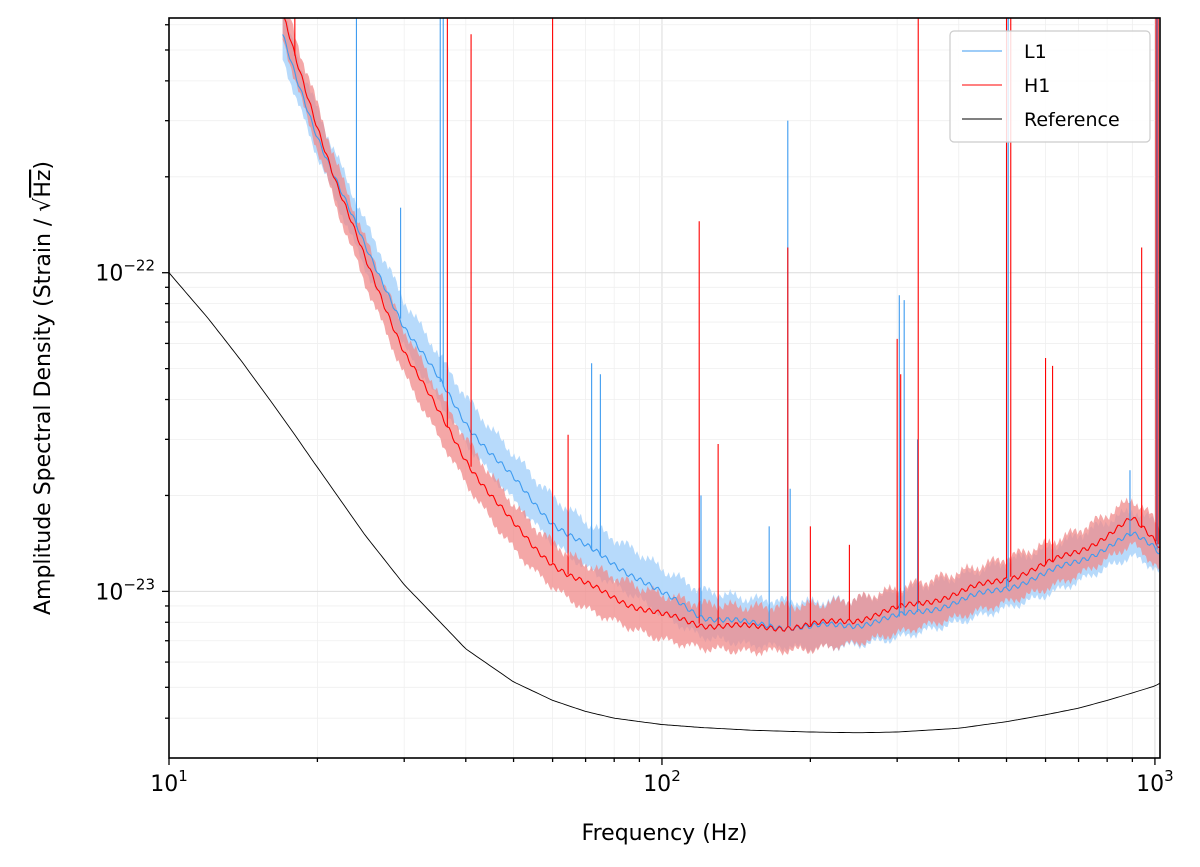 This screenshot has width=1200, height=867. I want to click on legend-label-reference: Reference, so click(1072, 120).